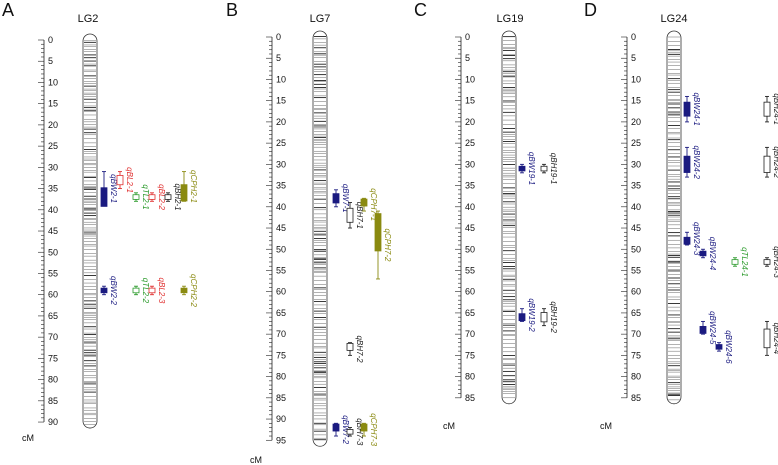  Describe the element at coordinates (631, 217) in the screenshot. I see `cm-ruler: 0 5 10 15 20 25 30 35 40 45 50 55 60 65 70 75 80 85` at that location.